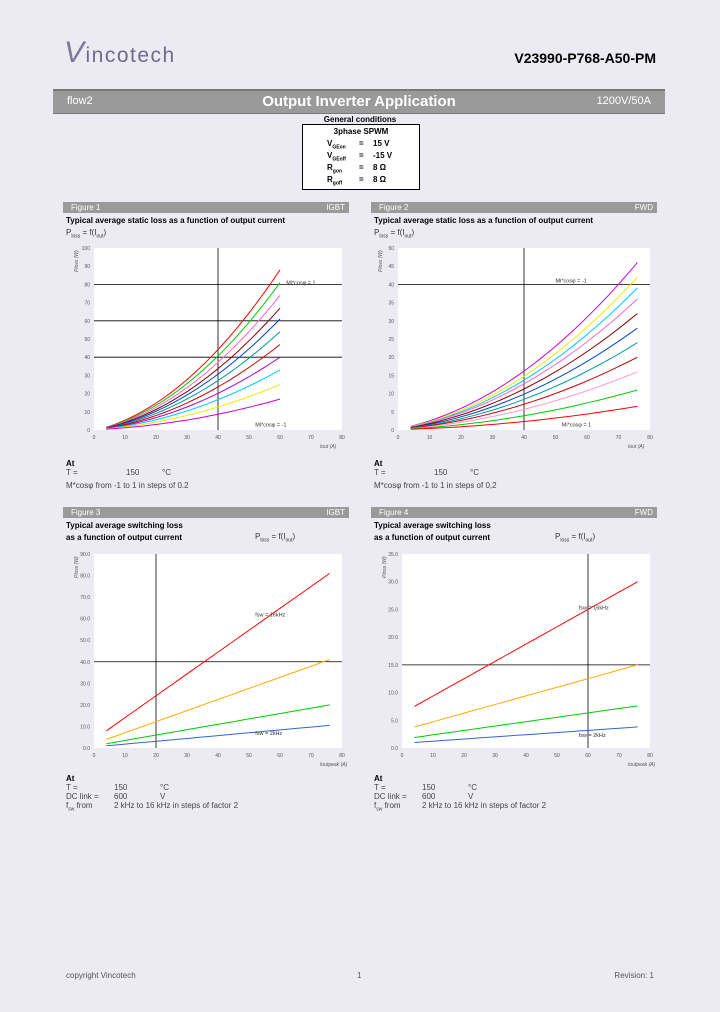 The height and width of the screenshot is (1012, 720). Describe the element at coordinates (360, 119) in the screenshot. I see `general-conditions-title: General conditions` at that location.